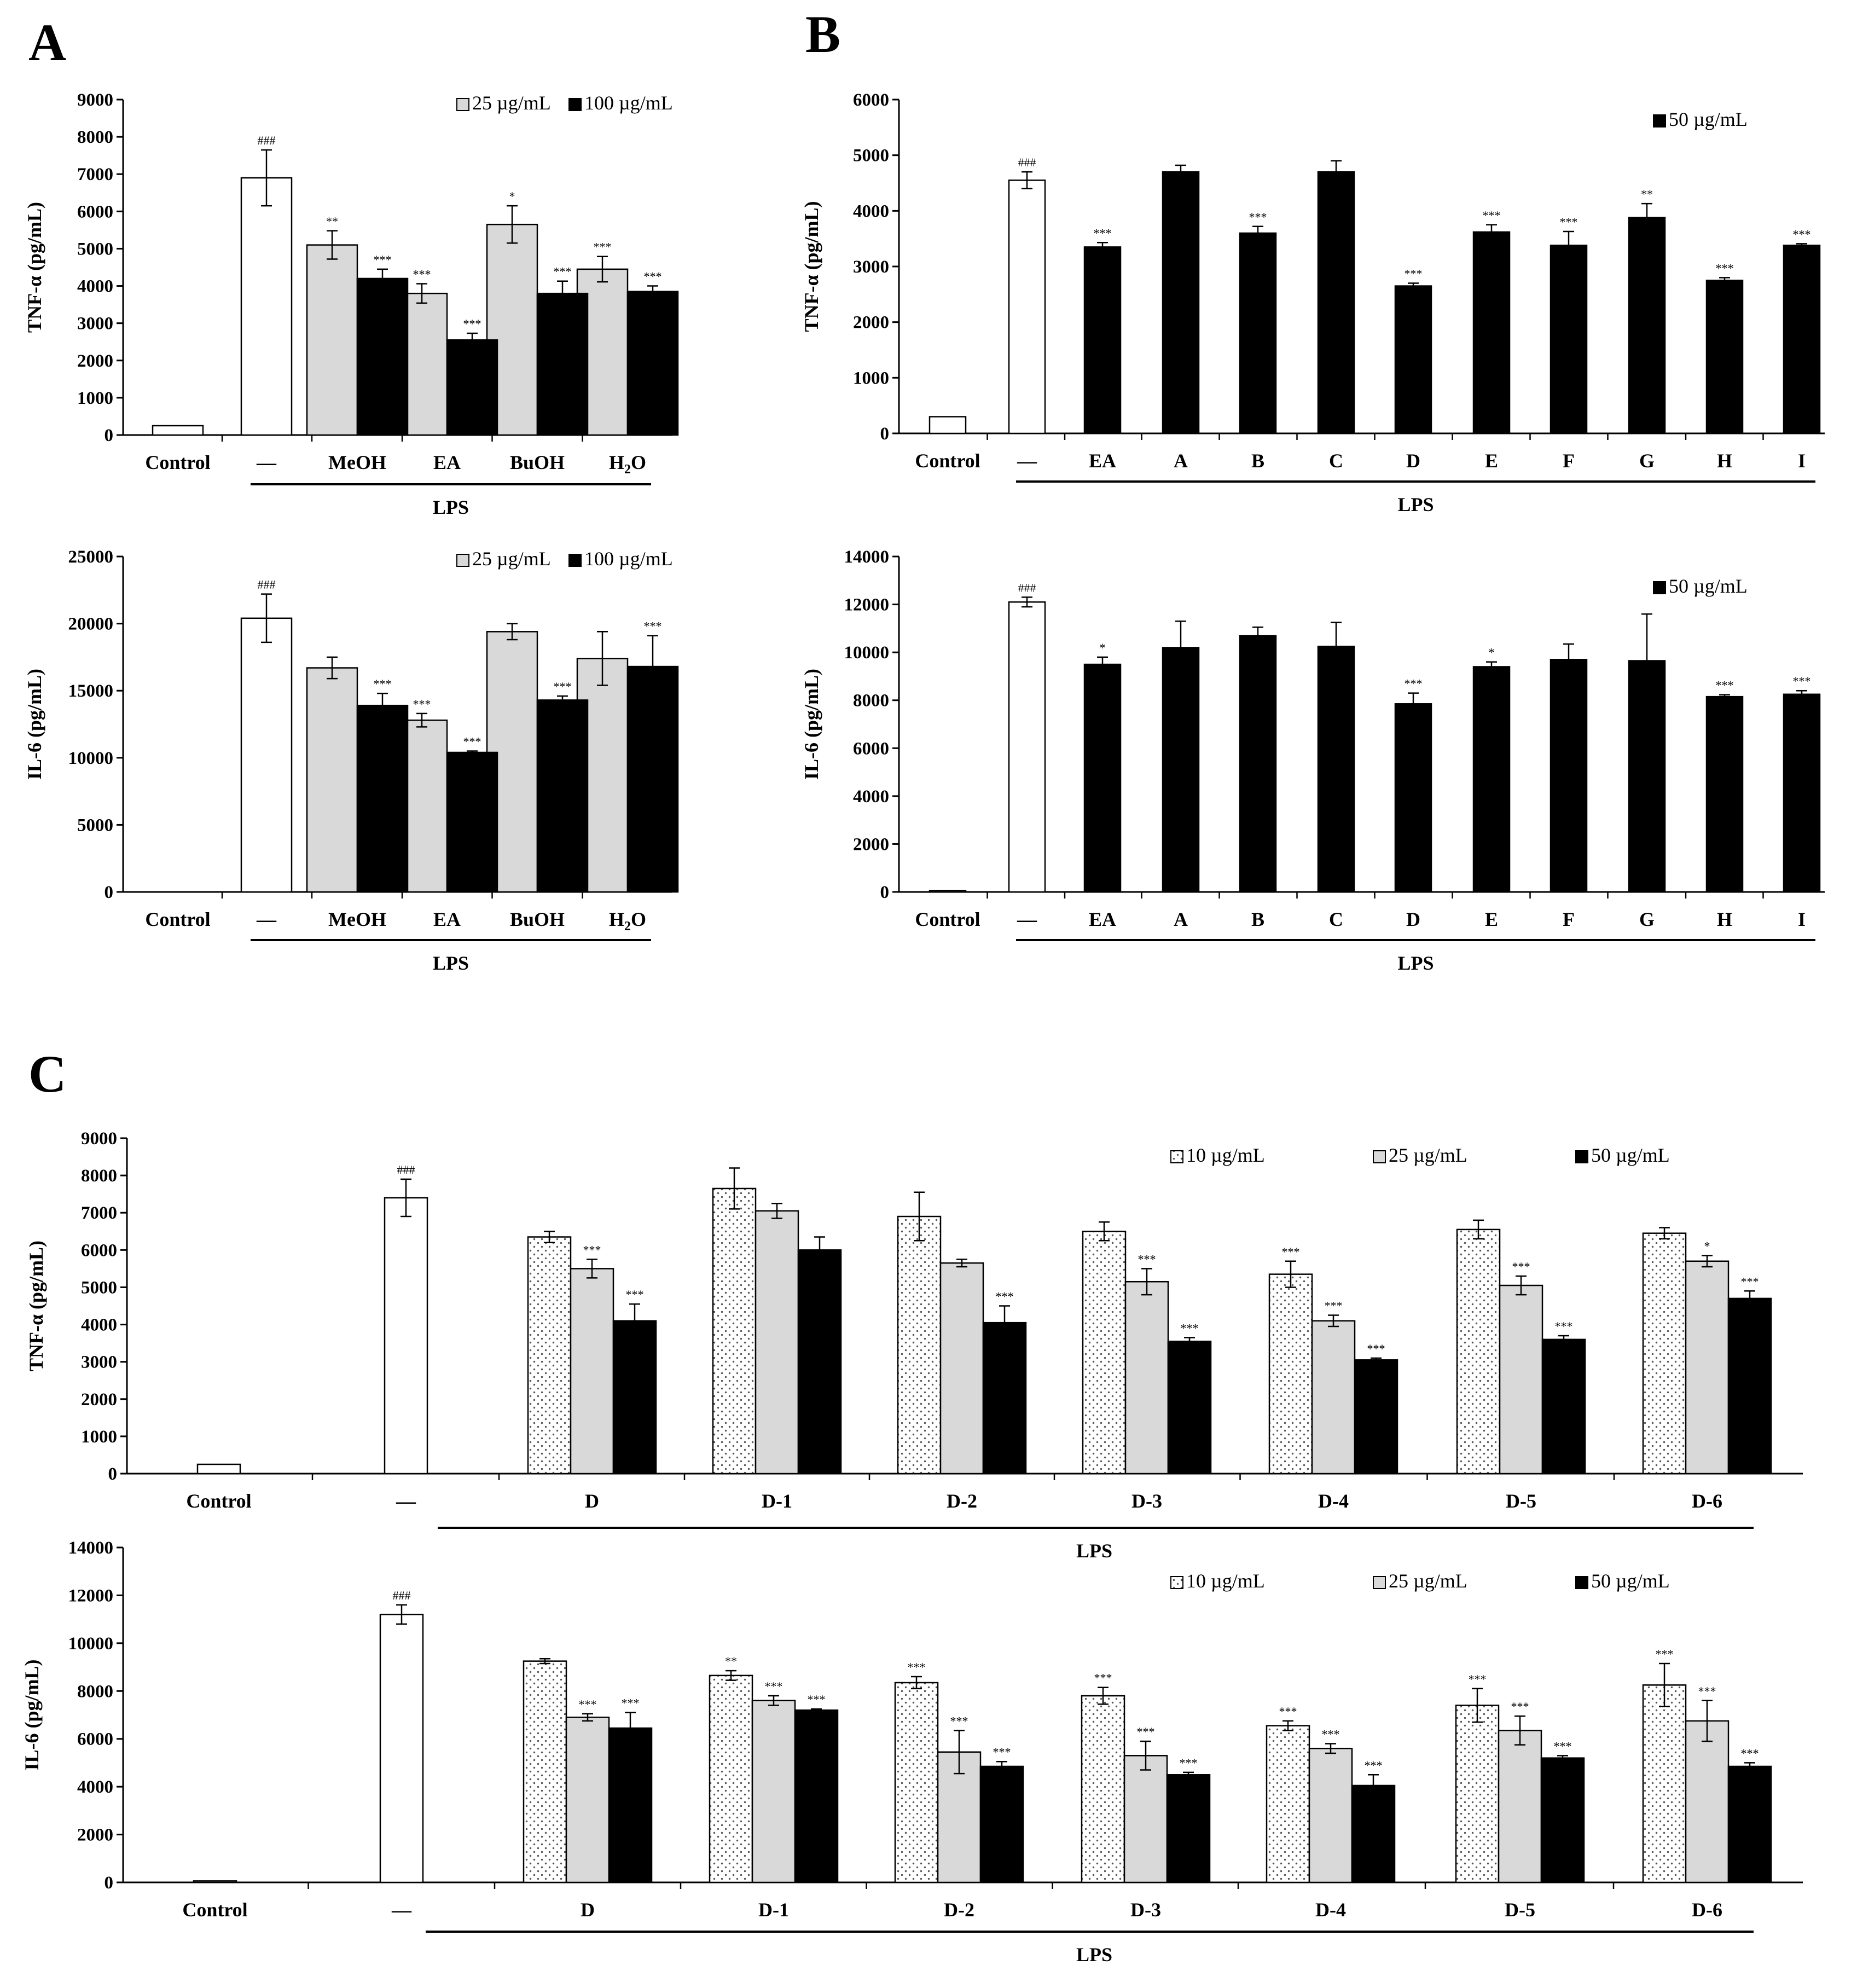 The image size is (1857, 1988). What do you see at coordinates (1491, 919) in the screenshot?
I see `x-tick-label-B-bottom-7: E` at bounding box center [1491, 919].